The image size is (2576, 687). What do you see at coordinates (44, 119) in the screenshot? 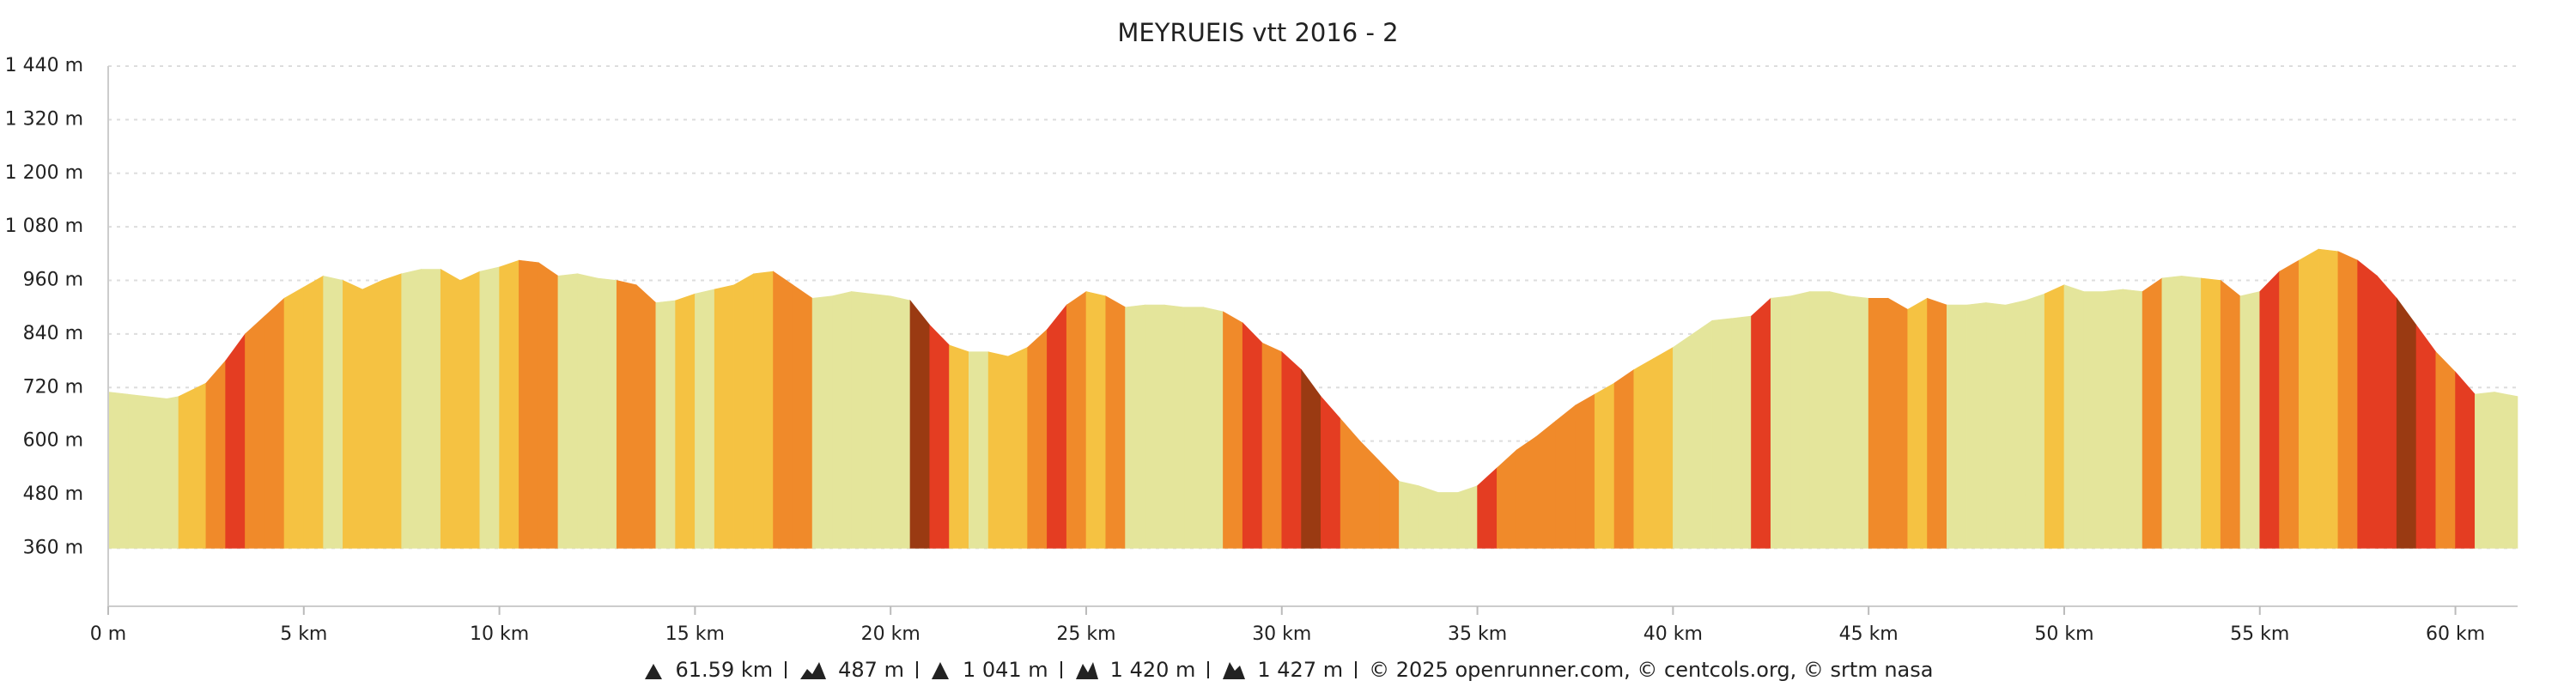
I see `y-tick-label: 1 320 m` at bounding box center [44, 119].